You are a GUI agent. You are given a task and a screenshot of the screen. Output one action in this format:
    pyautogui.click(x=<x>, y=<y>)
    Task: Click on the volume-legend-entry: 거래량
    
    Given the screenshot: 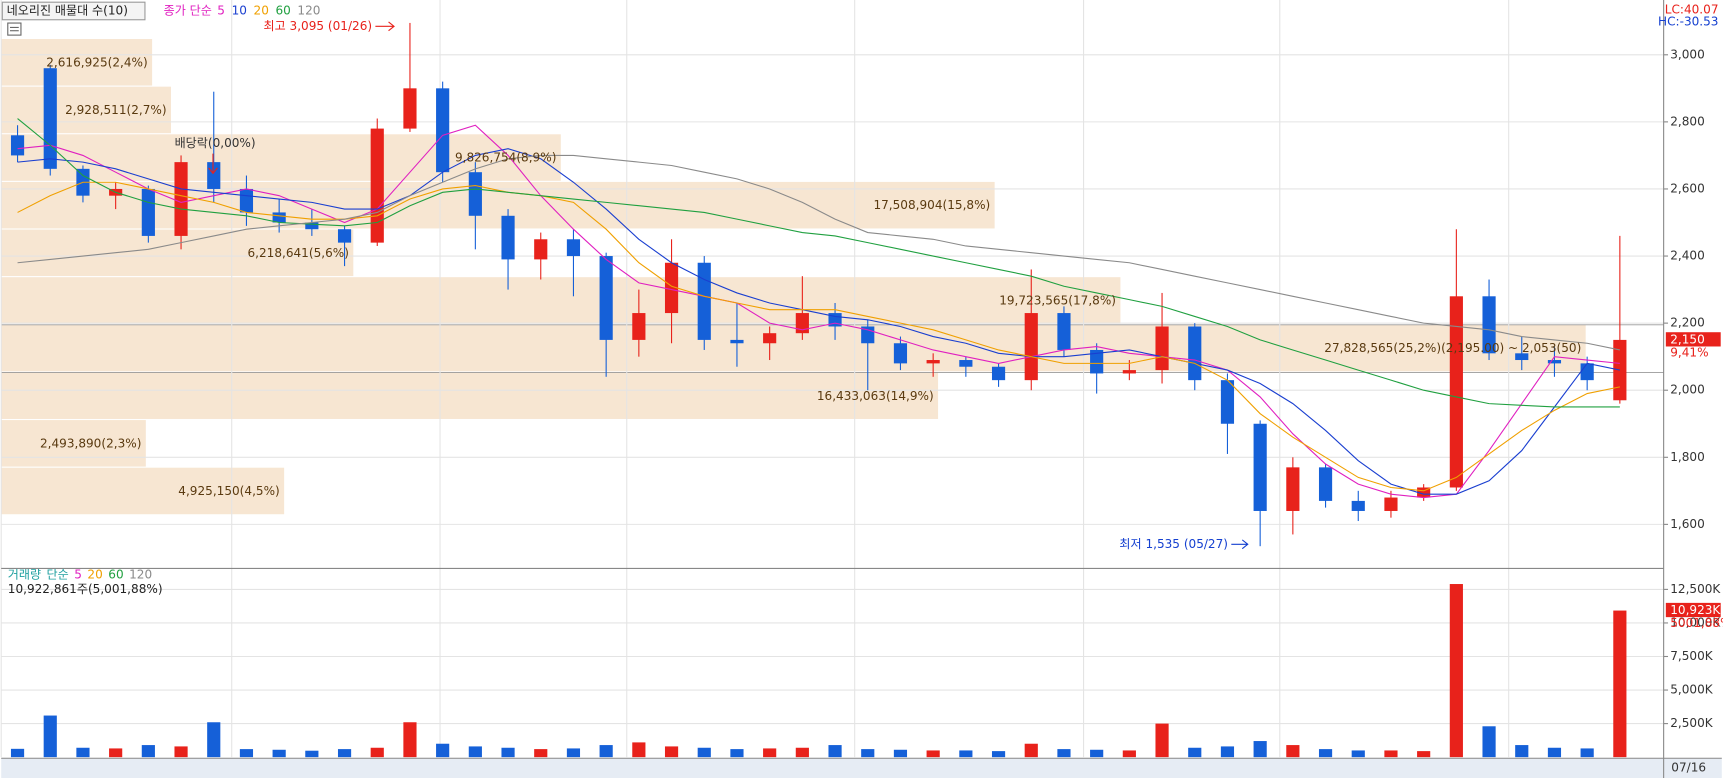 What is the action you would take?
    pyautogui.click(x=24, y=574)
    